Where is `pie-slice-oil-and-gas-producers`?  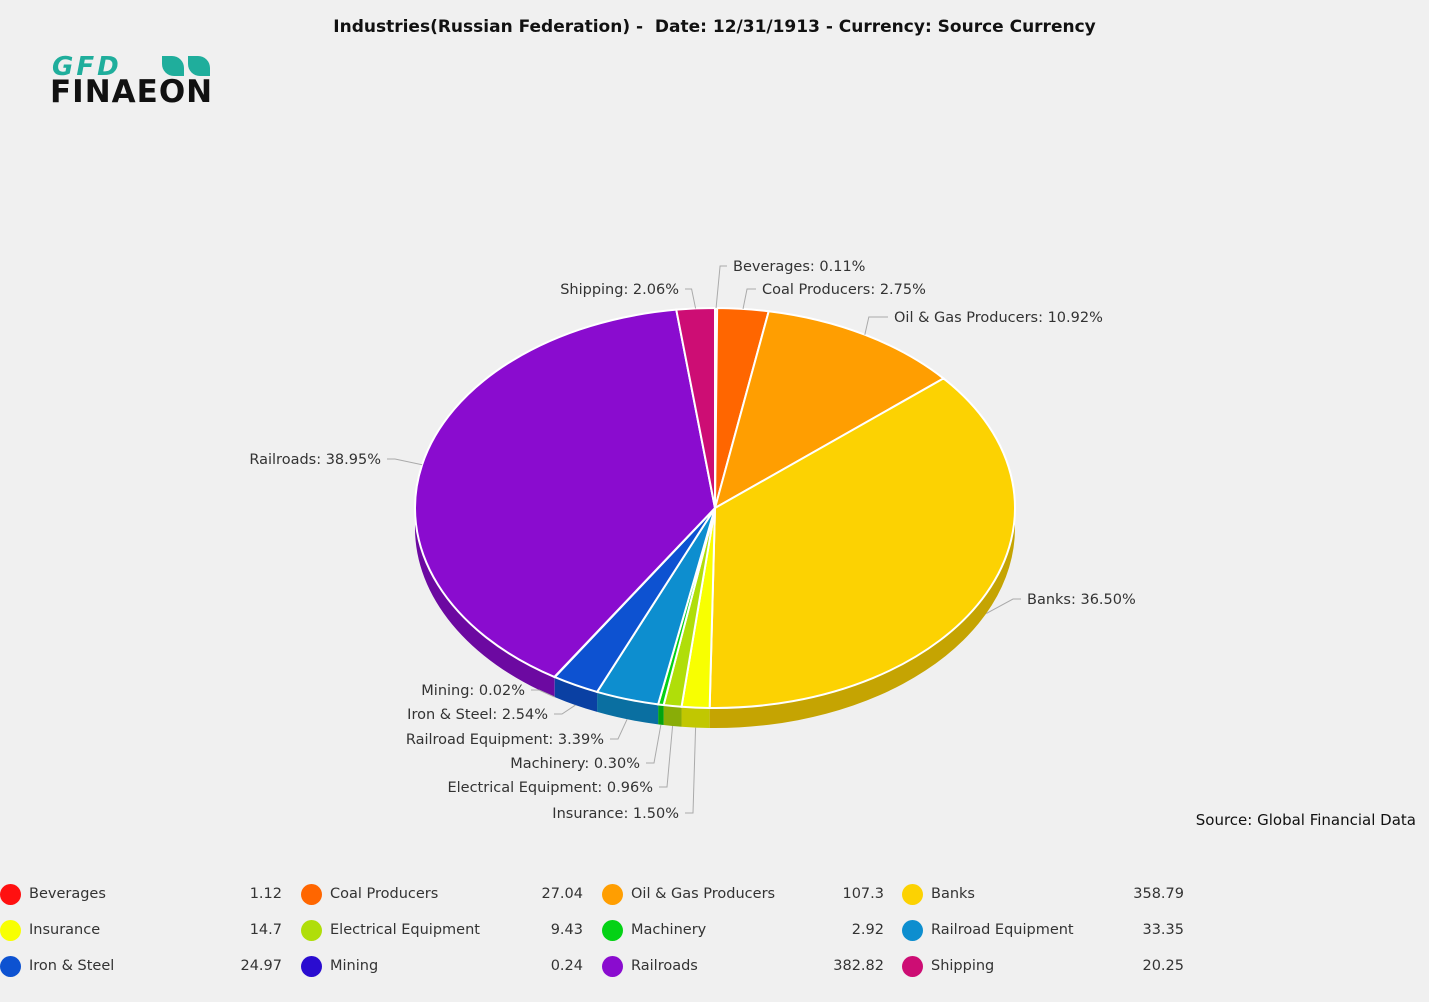
pie-slice-oil-and-gas-producers is located at coordinates (829, 410).